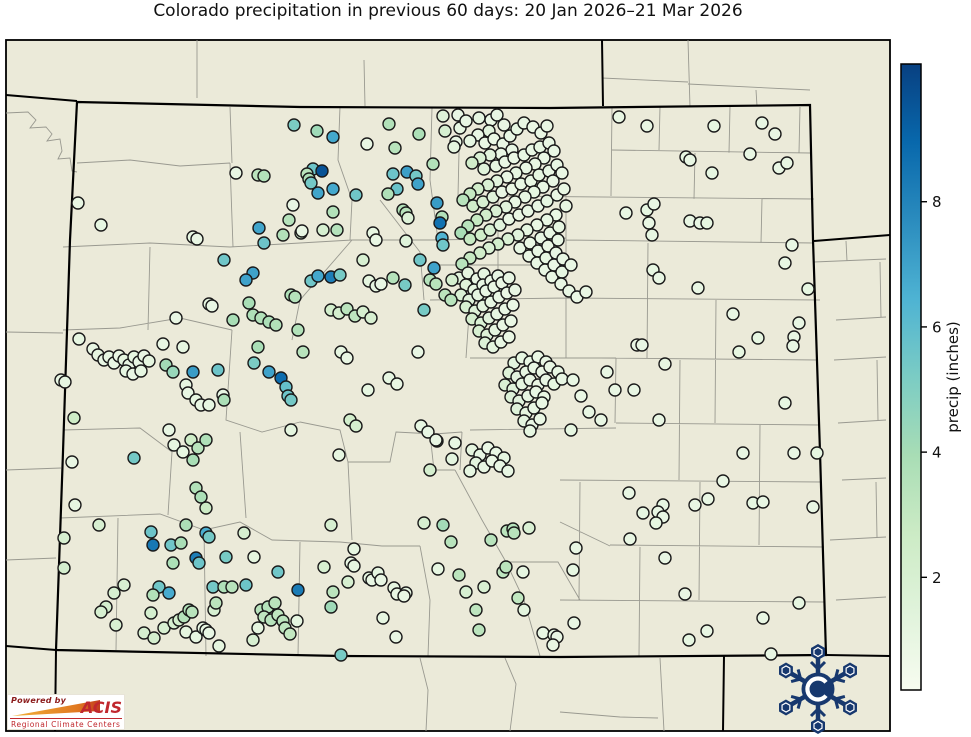 Image resolution: width=971 pixels, height=737 pixels. Describe the element at coordinates (937, 327) in the screenshot. I see `colorbar-tick-label: 6` at that location.